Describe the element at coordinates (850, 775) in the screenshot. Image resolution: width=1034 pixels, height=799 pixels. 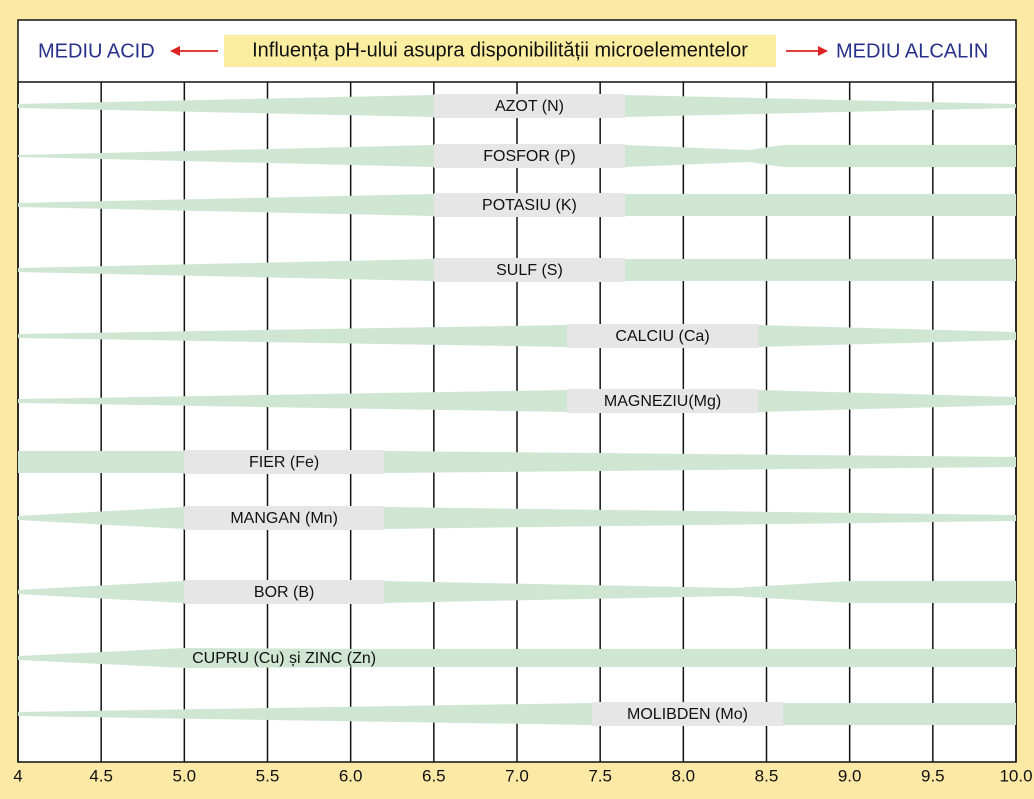
I see `x-tick-label: 9.0` at that location.